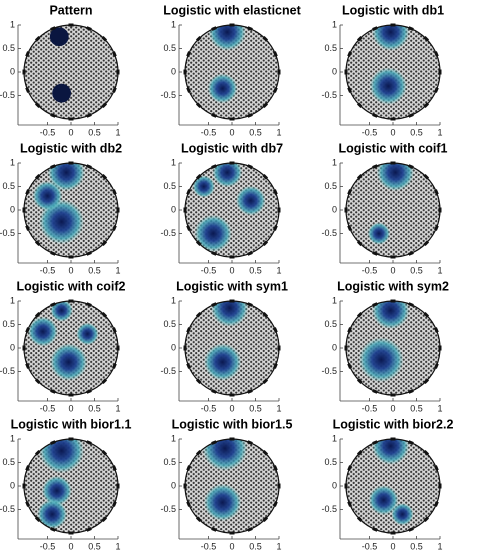 The height and width of the screenshot is (555, 479). What do you see at coordinates (393, 286) in the screenshot?
I see `panel-title: Logistic with sym2` at bounding box center [393, 286].